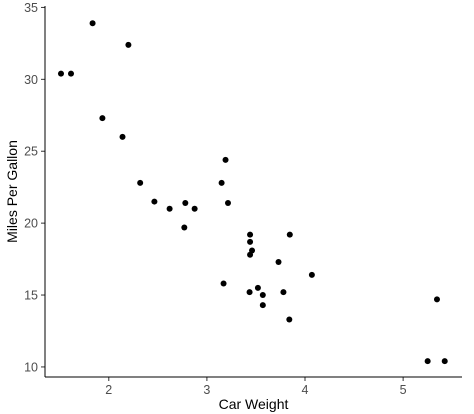 The image size is (474, 414). Describe the element at coordinates (108, 390) in the screenshot. I see `x-tick-label: 2` at that location.